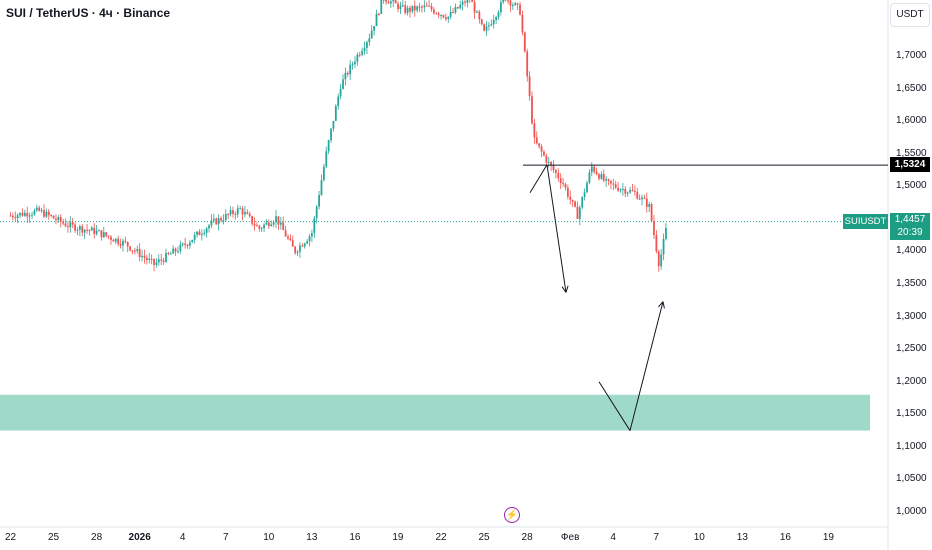  What do you see at coordinates (910, 15) in the screenshot?
I see `currency-button: USDT` at bounding box center [910, 15].